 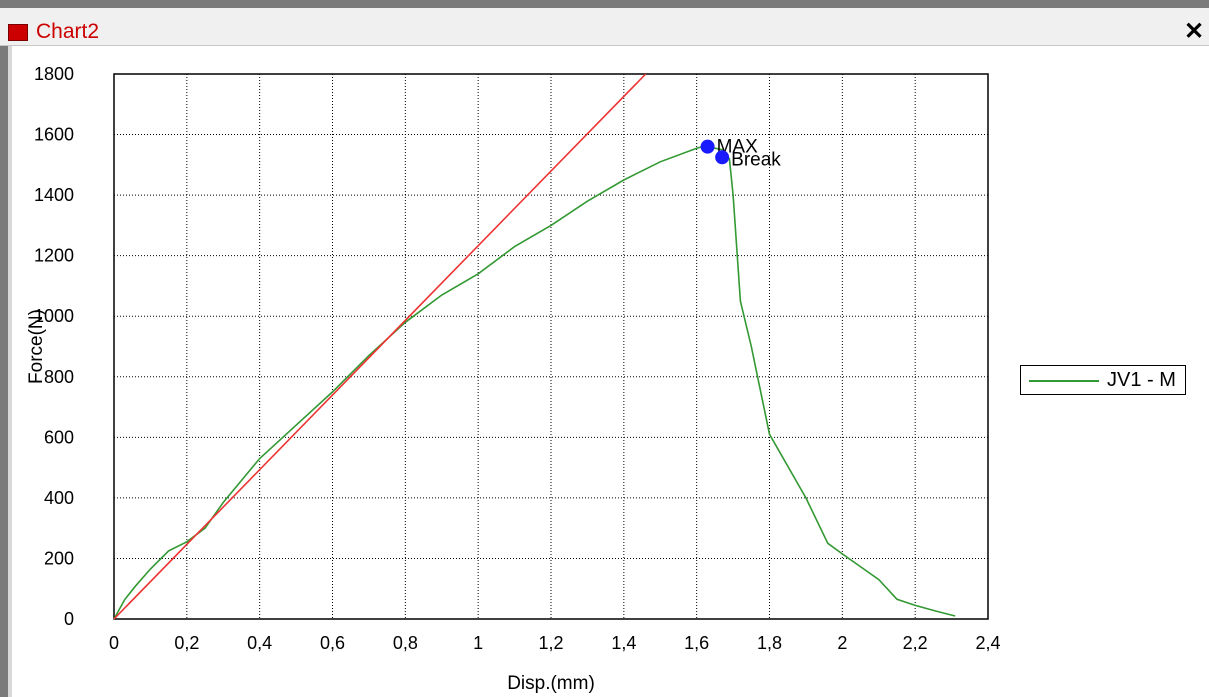 What do you see at coordinates (1194, 31) in the screenshot?
I see `close-icon: ✕` at bounding box center [1194, 31].